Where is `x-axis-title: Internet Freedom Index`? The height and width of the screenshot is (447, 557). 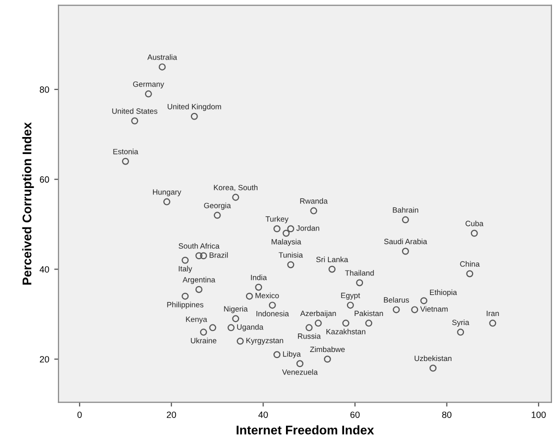 x-axis-title: Internet Freedom Index is located at coordinates (305, 429).